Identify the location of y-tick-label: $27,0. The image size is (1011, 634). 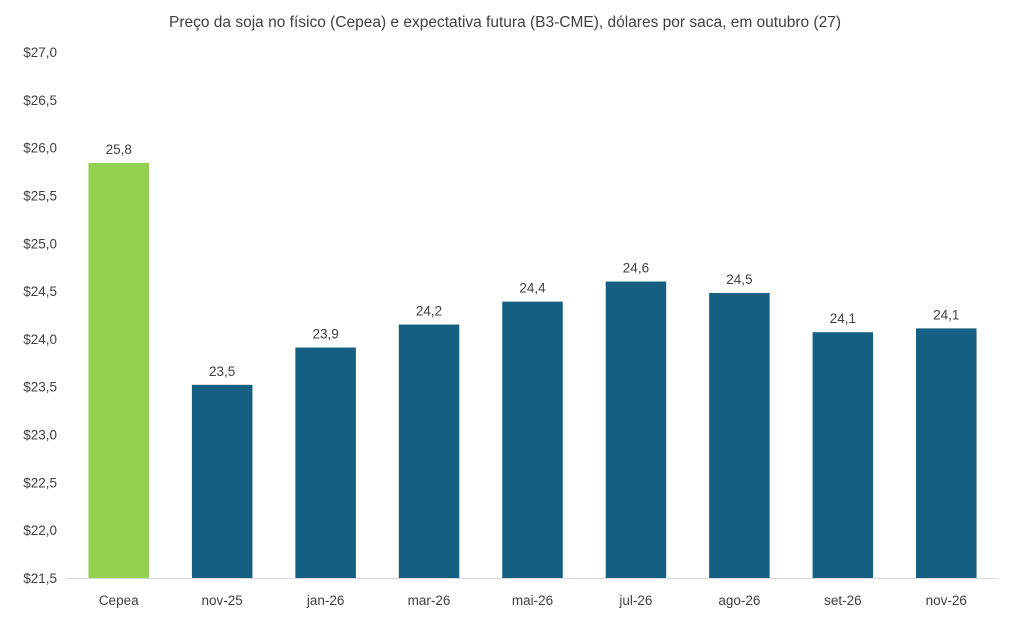
(40, 52).